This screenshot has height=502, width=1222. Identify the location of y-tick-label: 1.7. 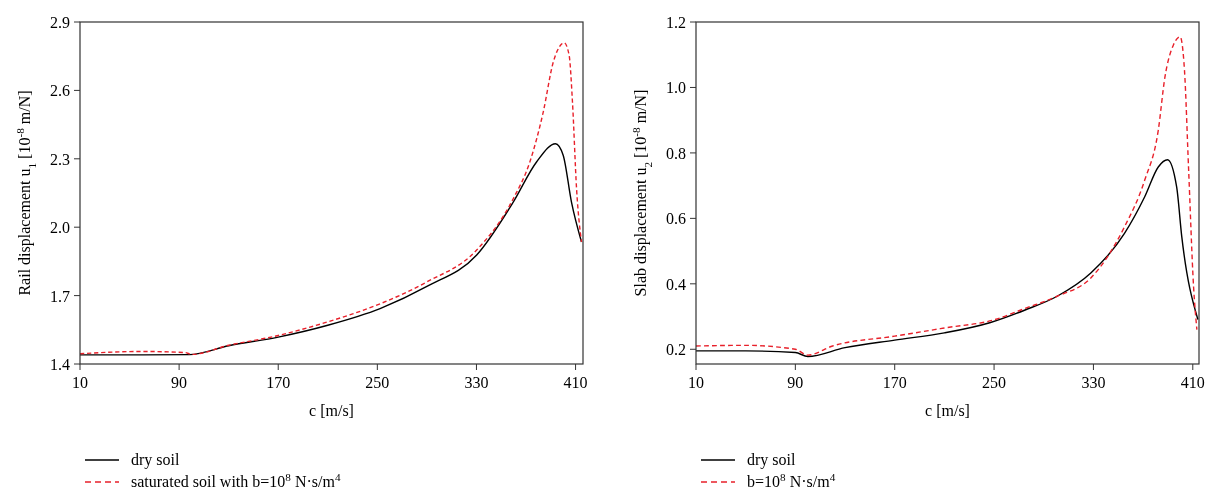
(60, 296).